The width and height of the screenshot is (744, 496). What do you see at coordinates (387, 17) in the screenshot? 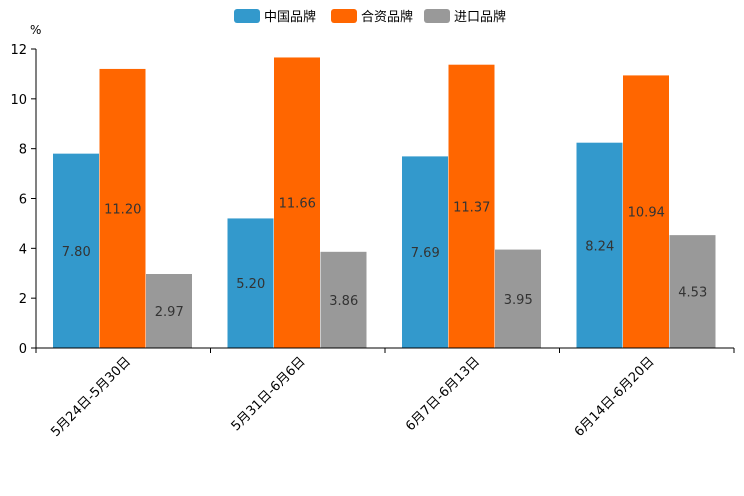
I see `legend-label: 合资品牌` at bounding box center [387, 17].